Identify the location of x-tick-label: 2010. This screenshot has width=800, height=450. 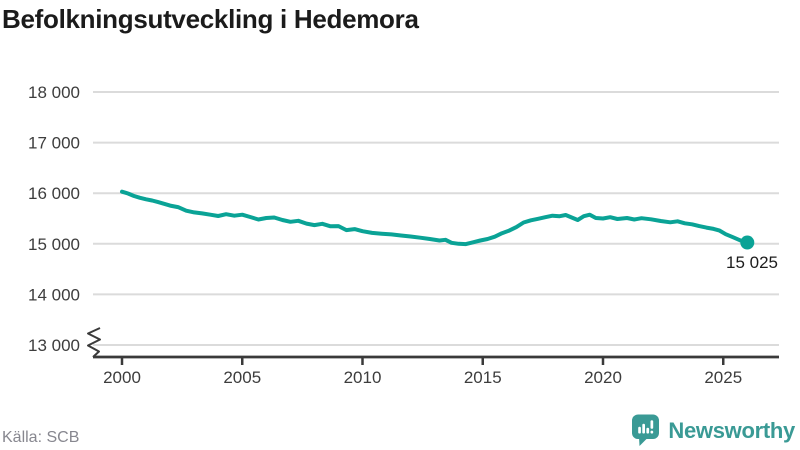
(363, 377).